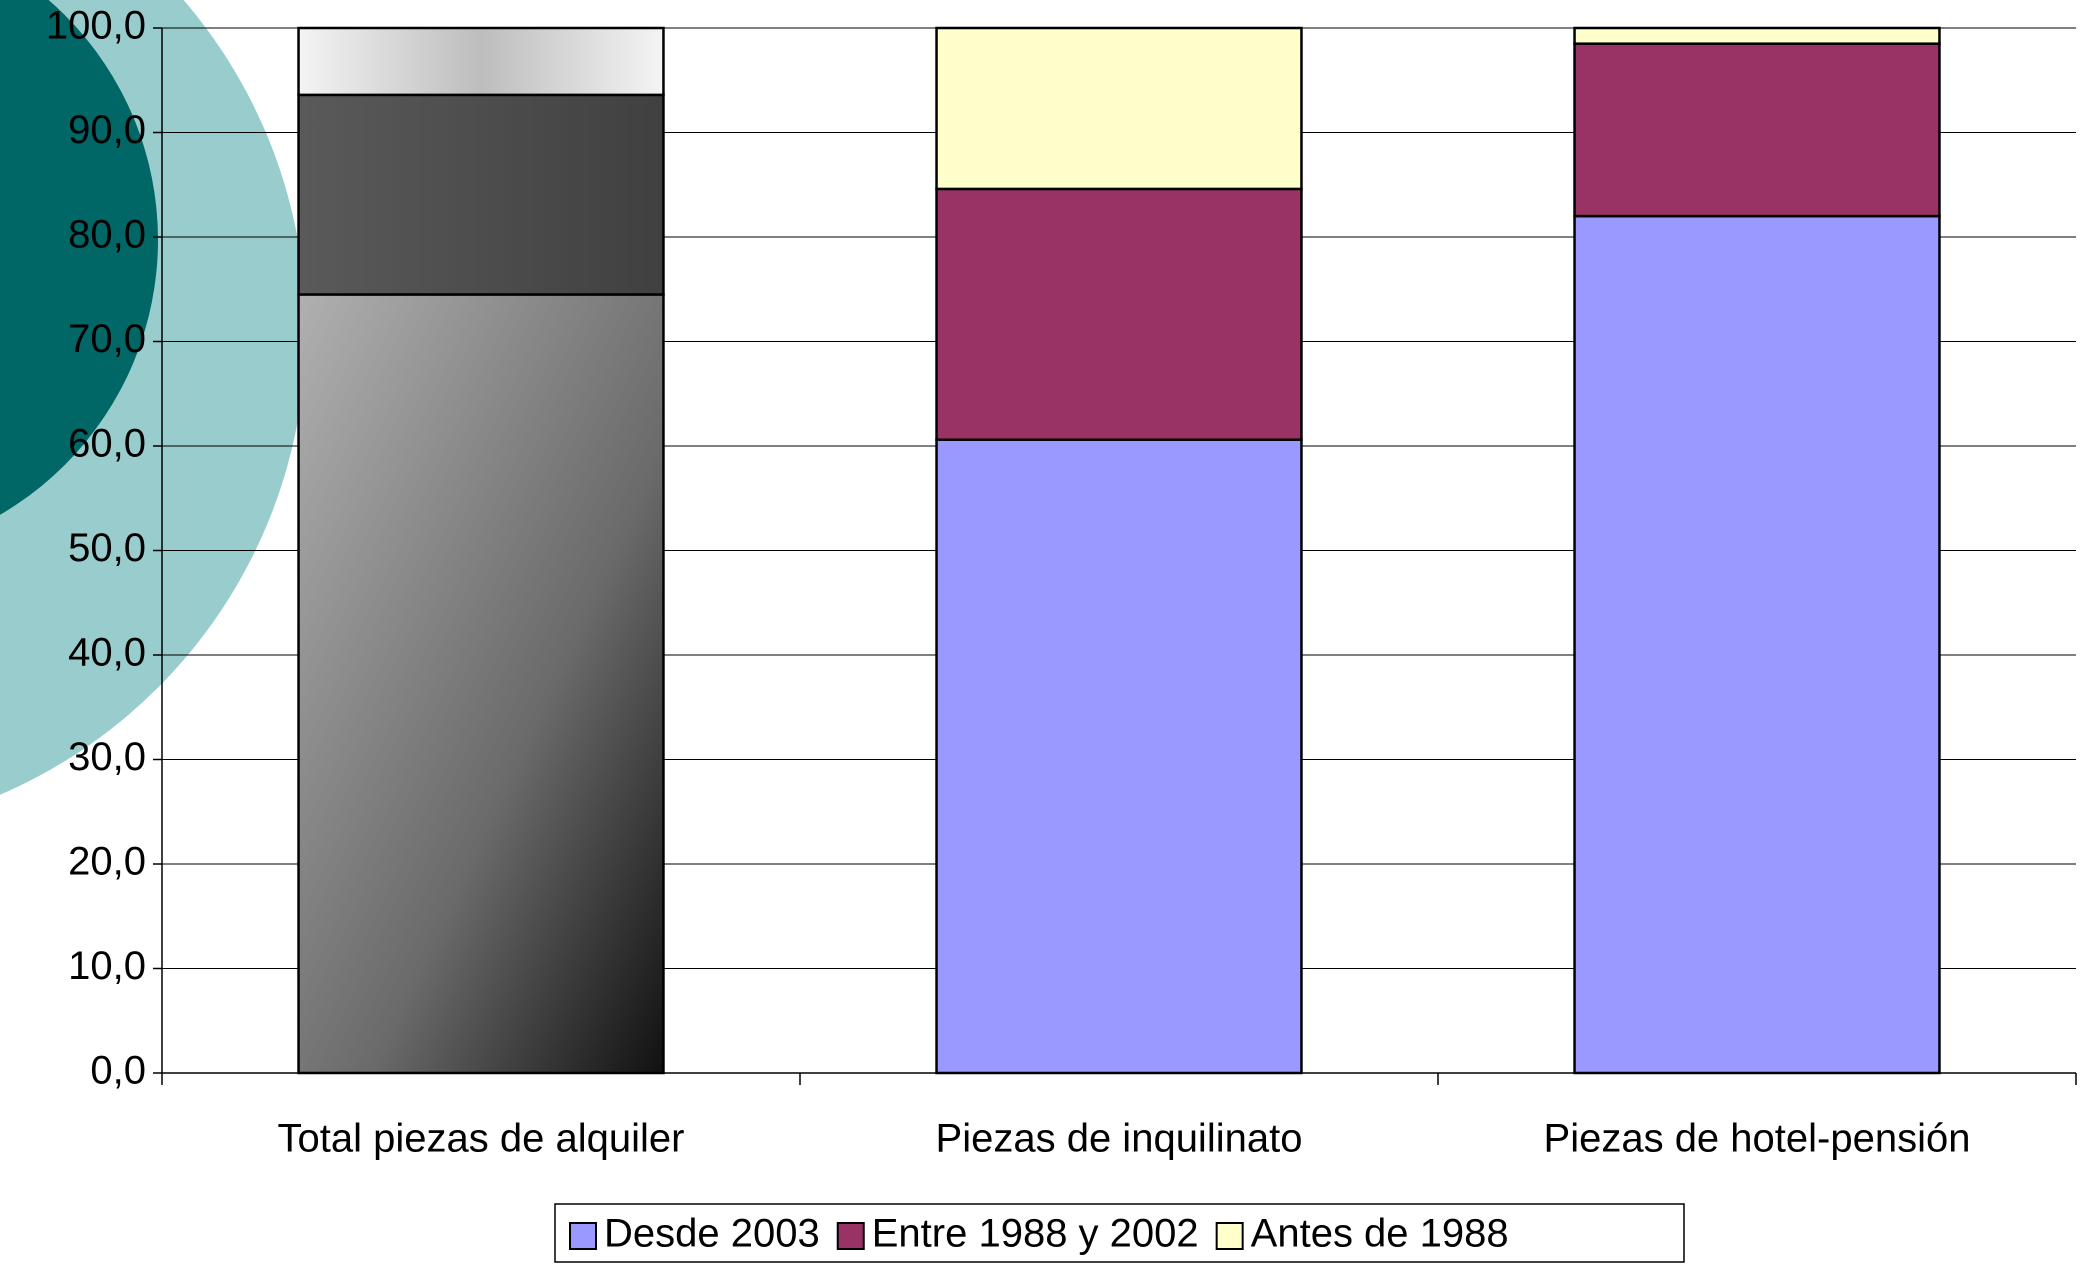 This screenshot has width=2087, height=1264. I want to click on decoration, so click(79, 257).